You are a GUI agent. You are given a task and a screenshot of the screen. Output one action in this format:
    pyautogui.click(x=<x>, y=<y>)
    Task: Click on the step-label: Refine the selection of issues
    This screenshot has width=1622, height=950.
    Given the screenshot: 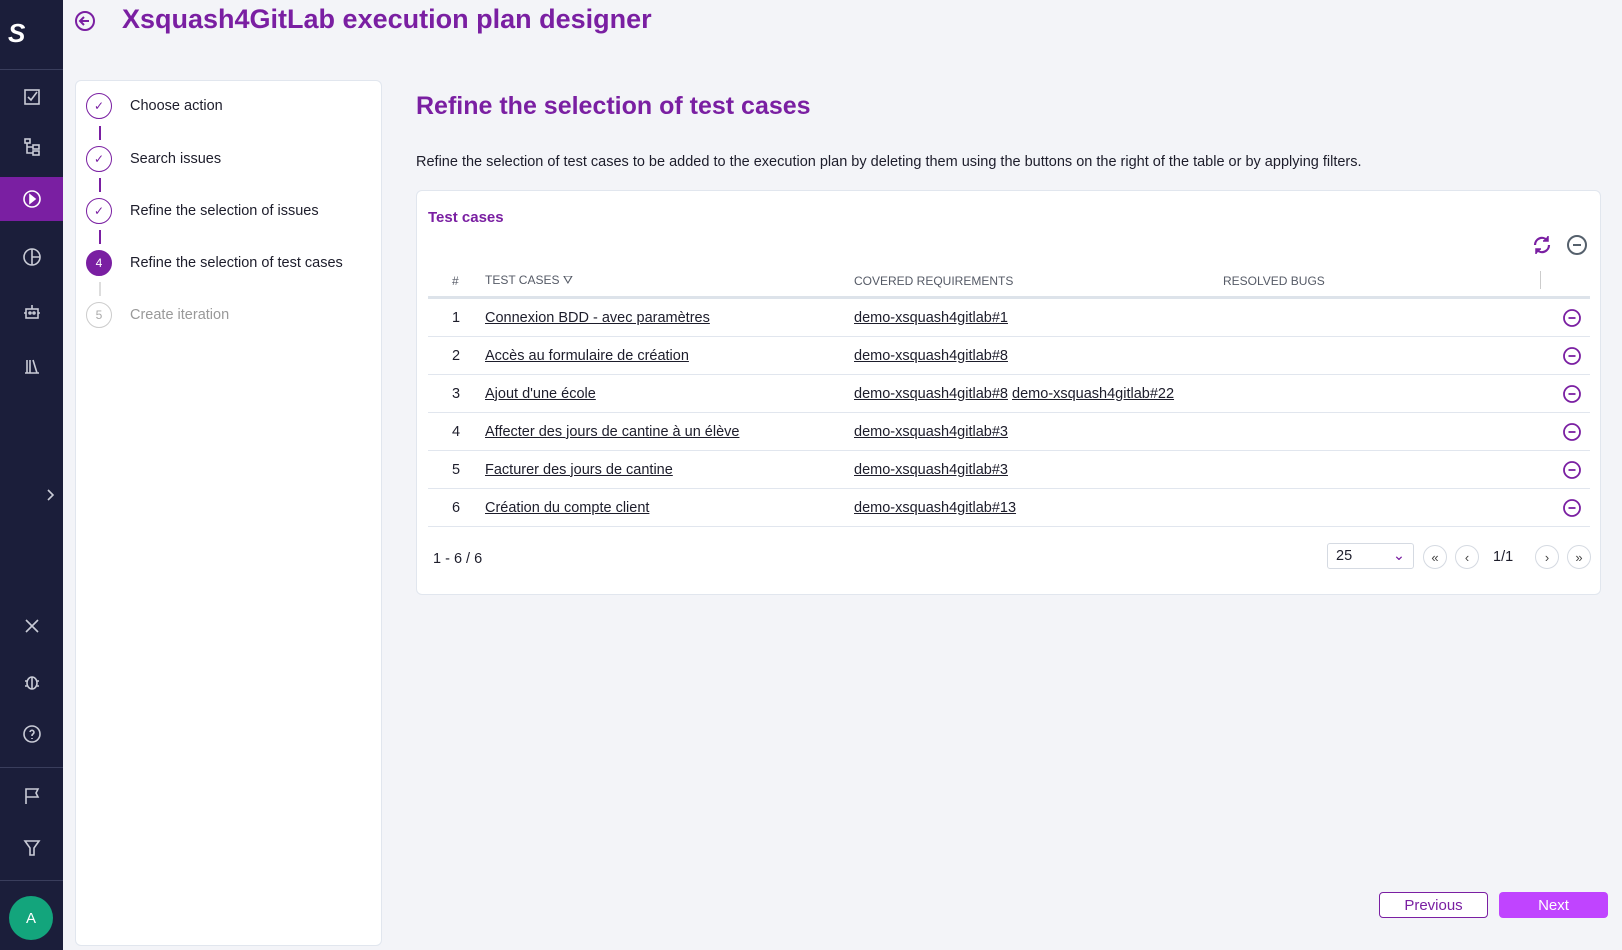 What is the action you would take?
    pyautogui.click(x=224, y=211)
    